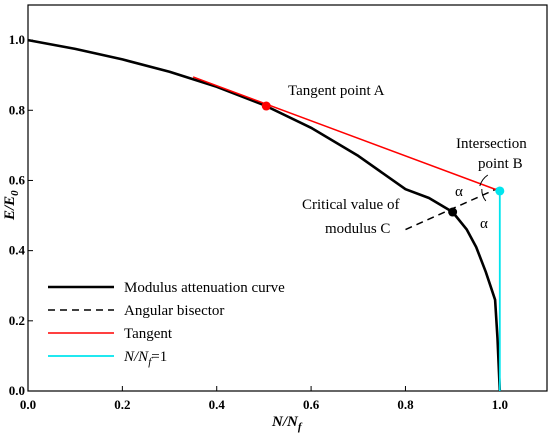 The height and width of the screenshot is (439, 550). What do you see at coordinates (459, 192) in the screenshot?
I see `annotation-alpha-upper: α` at bounding box center [459, 192].